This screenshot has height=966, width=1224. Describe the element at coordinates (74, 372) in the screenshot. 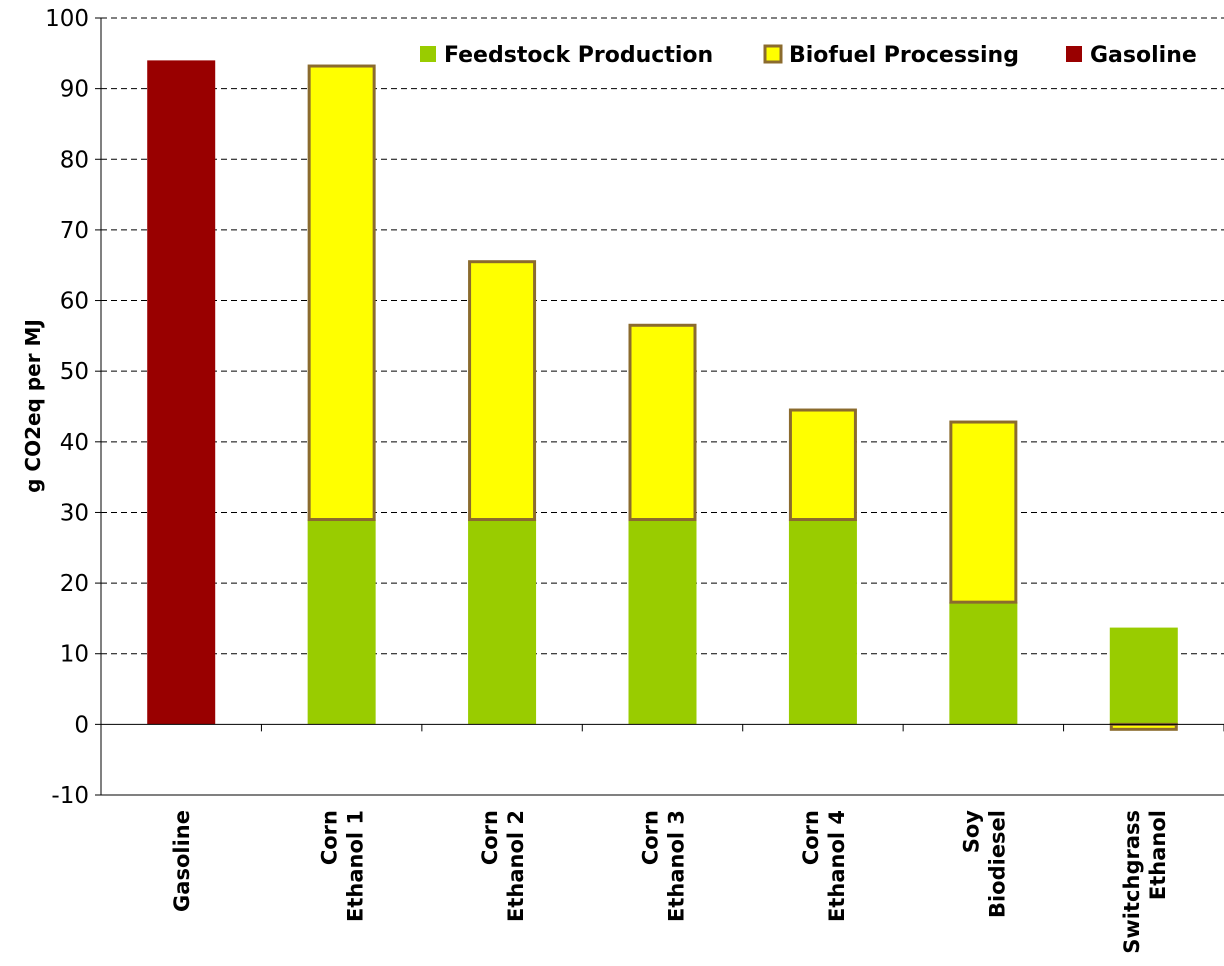

I see `y-tick-label: 50` at that location.